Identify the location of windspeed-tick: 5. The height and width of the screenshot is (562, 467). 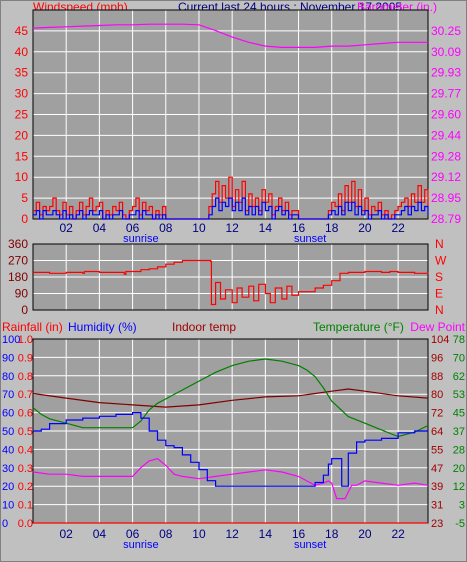
(24, 198).